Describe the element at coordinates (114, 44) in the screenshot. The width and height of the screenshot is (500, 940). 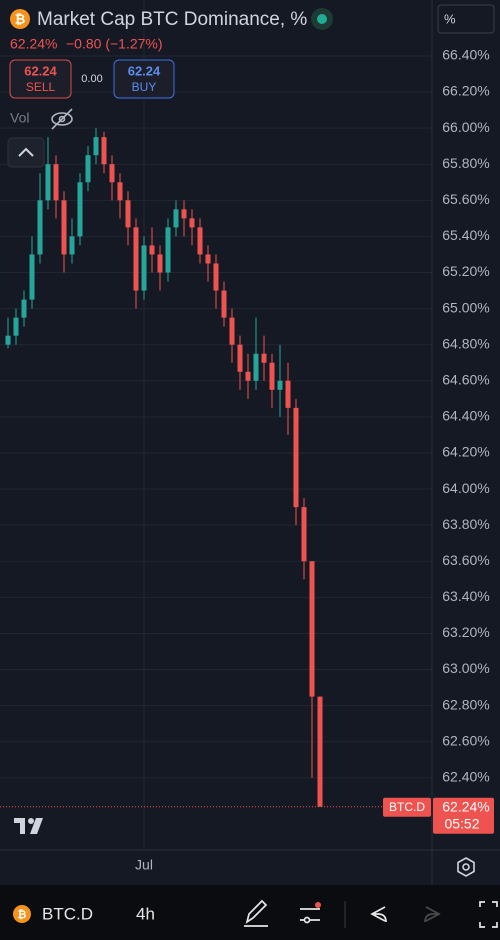
I see `price-change: −0.80 (−1.27%)` at that location.